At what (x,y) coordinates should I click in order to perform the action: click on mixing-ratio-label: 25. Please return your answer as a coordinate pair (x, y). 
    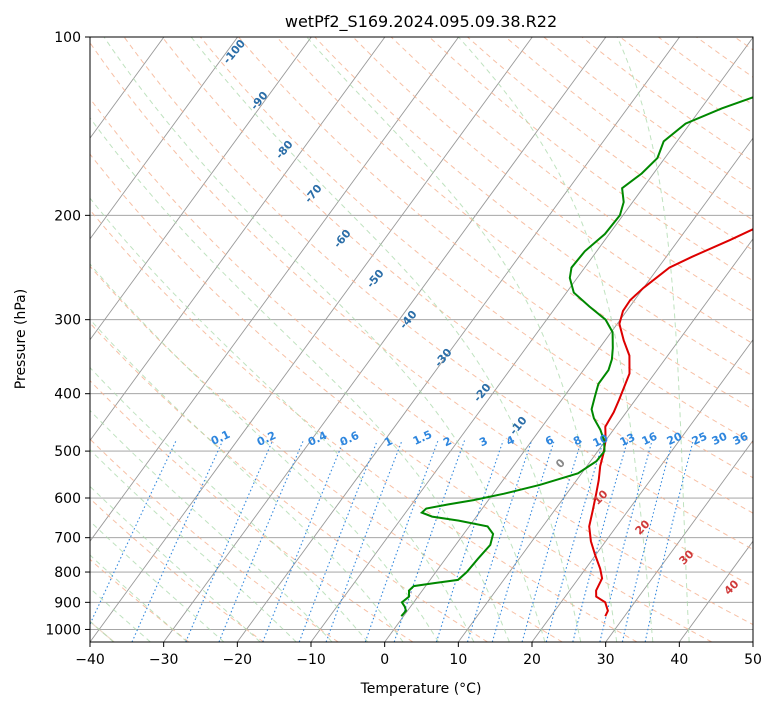
    Looking at the image, I should click on (699, 439).